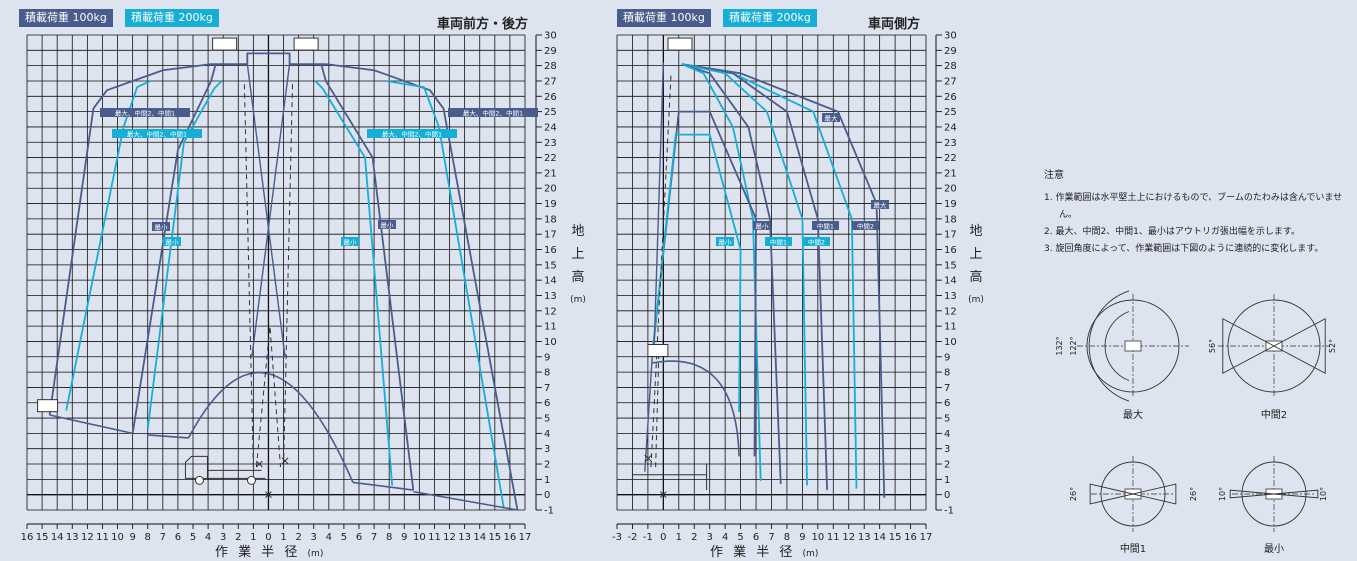 The image size is (1357, 561). What do you see at coordinates (550, 204) in the screenshot?
I see `y-tick-label: 19` at bounding box center [550, 204].